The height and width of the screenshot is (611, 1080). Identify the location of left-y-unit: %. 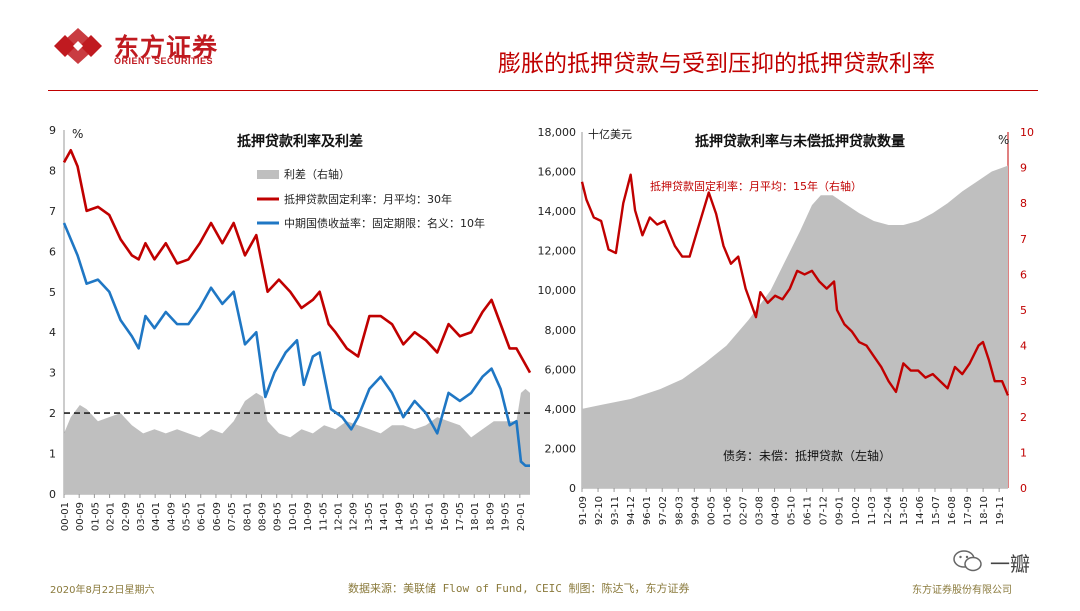
(77, 134).